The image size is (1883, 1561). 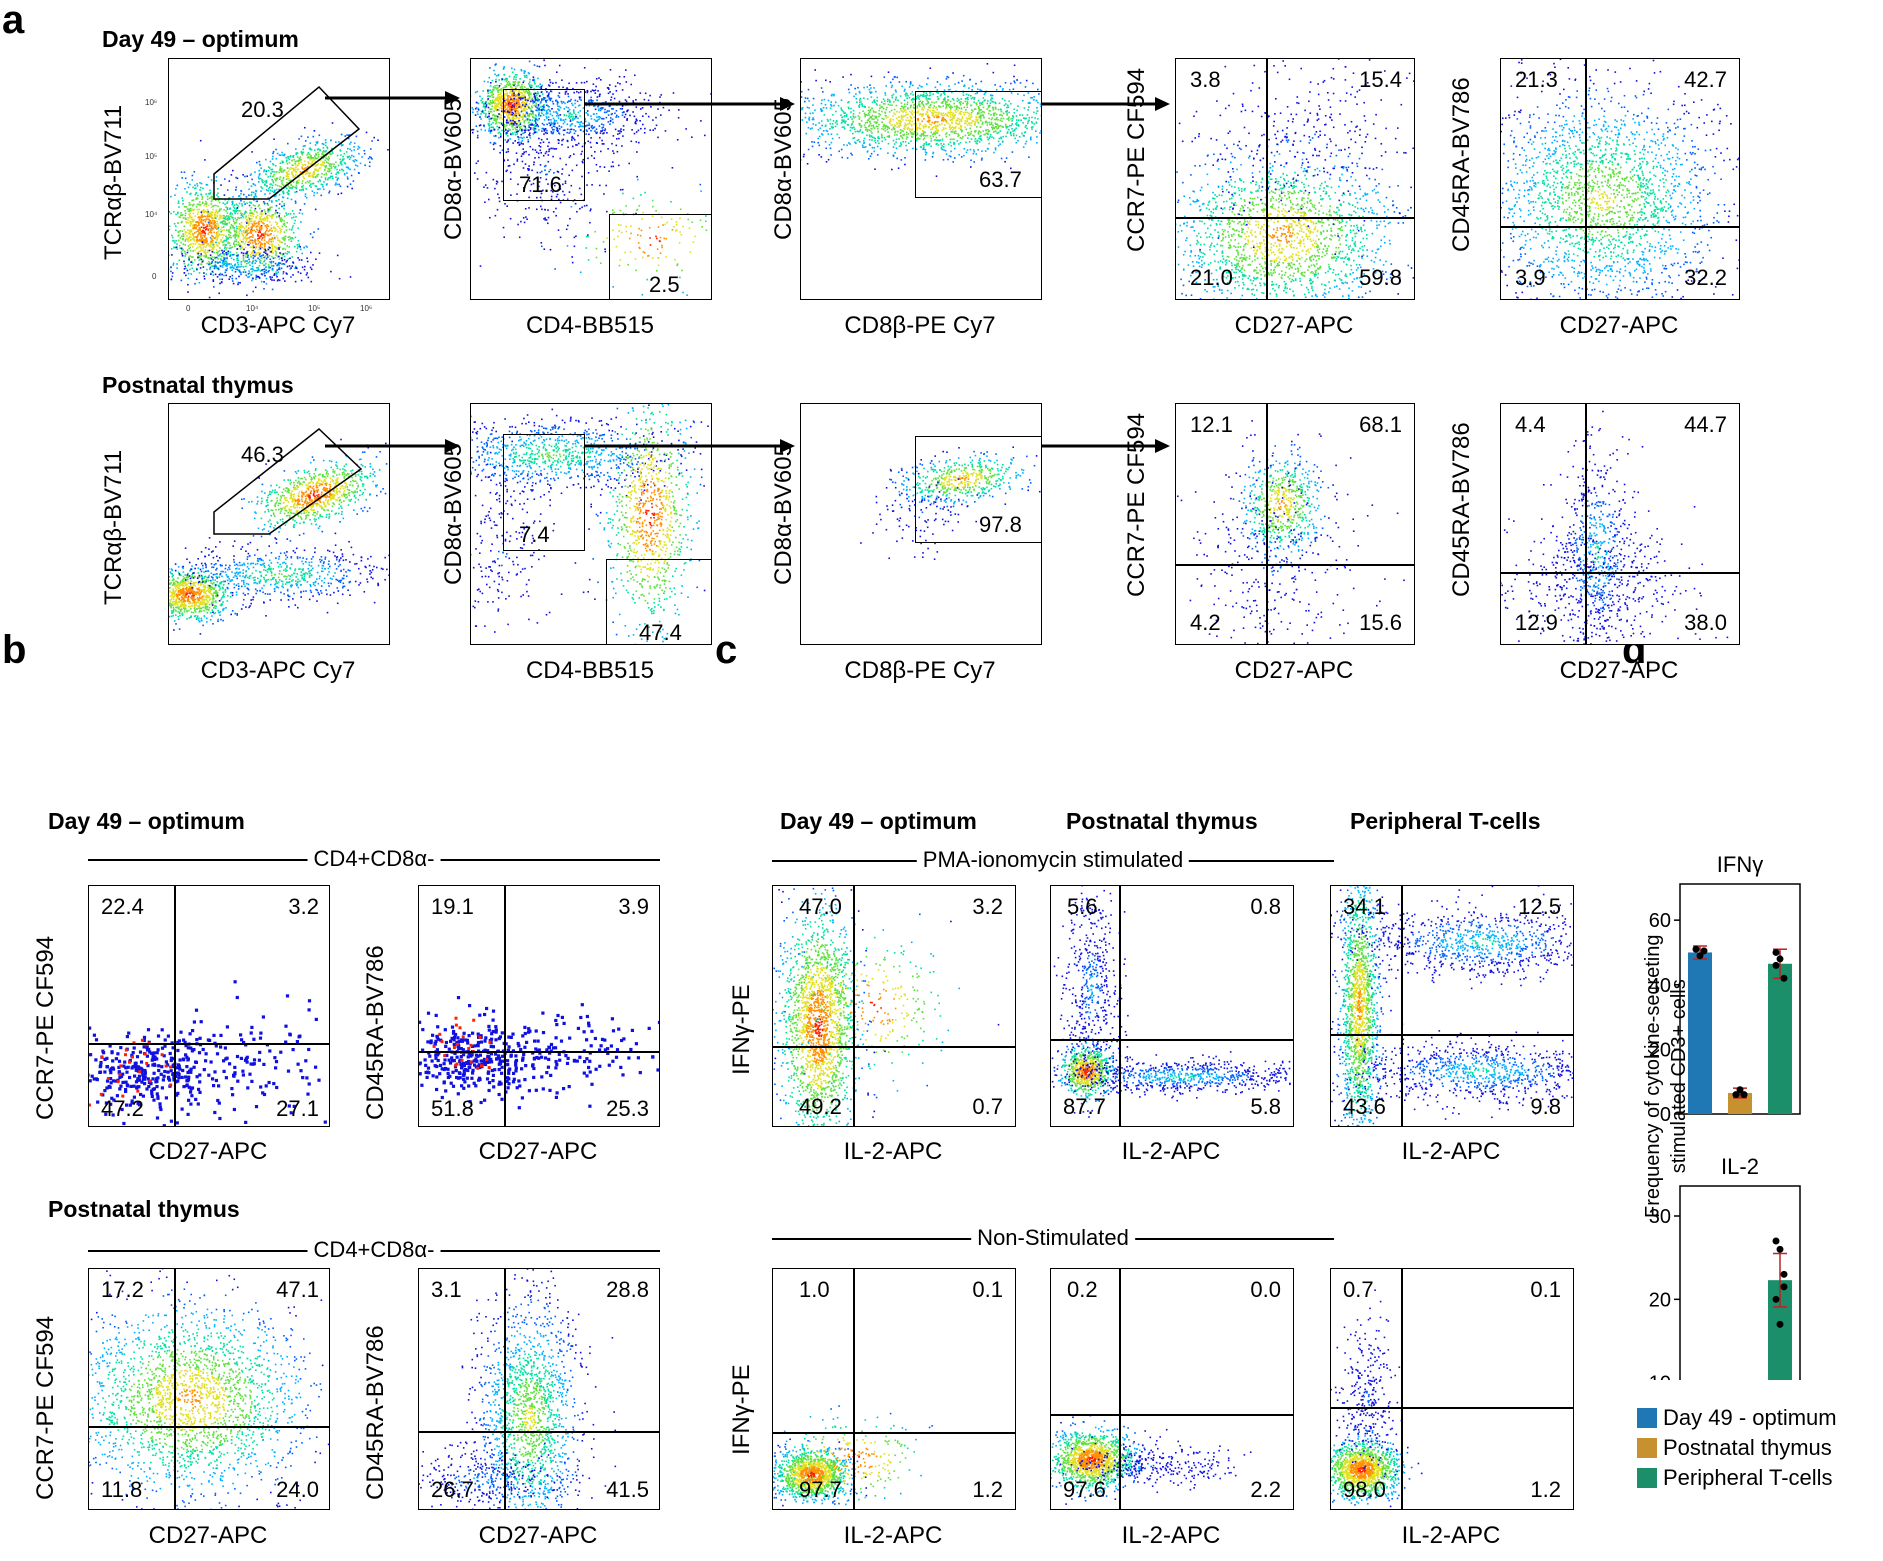 I want to click on a2-cd45ra-ul: 4.4, so click(x=1530, y=425).